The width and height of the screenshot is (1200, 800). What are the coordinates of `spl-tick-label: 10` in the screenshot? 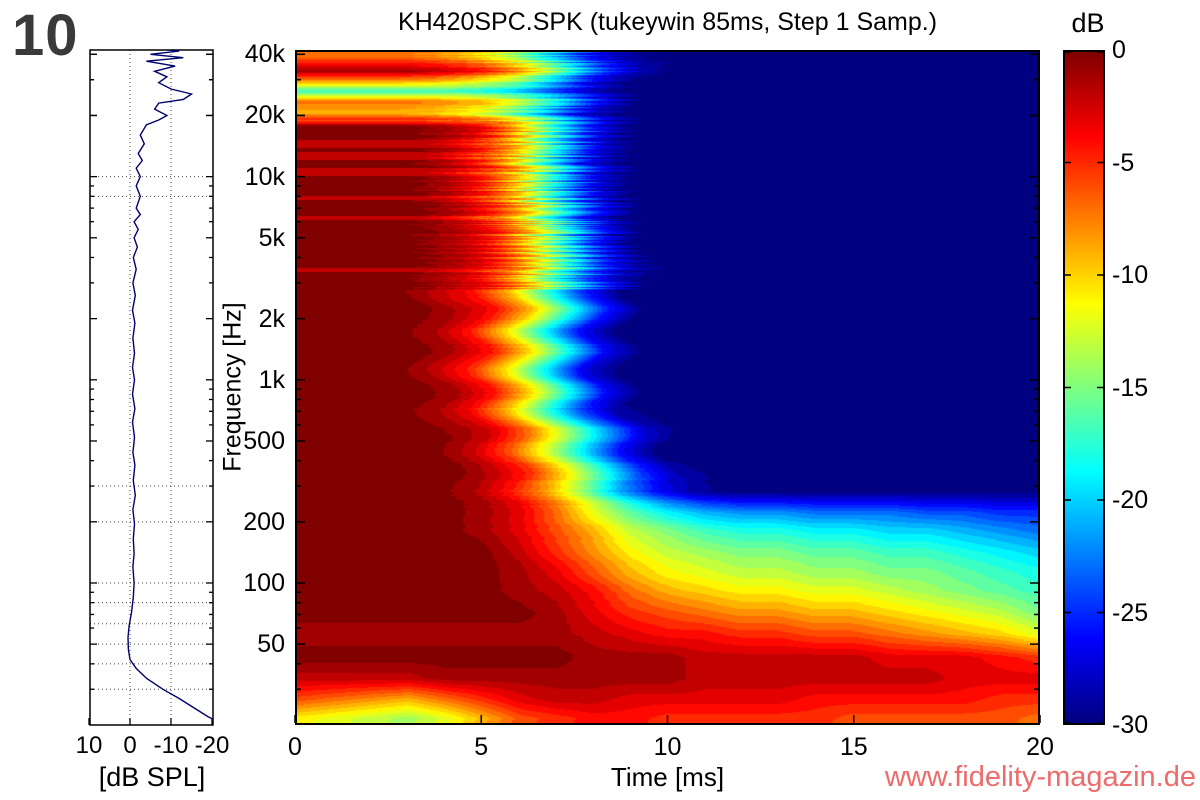 It's located at (89, 745).